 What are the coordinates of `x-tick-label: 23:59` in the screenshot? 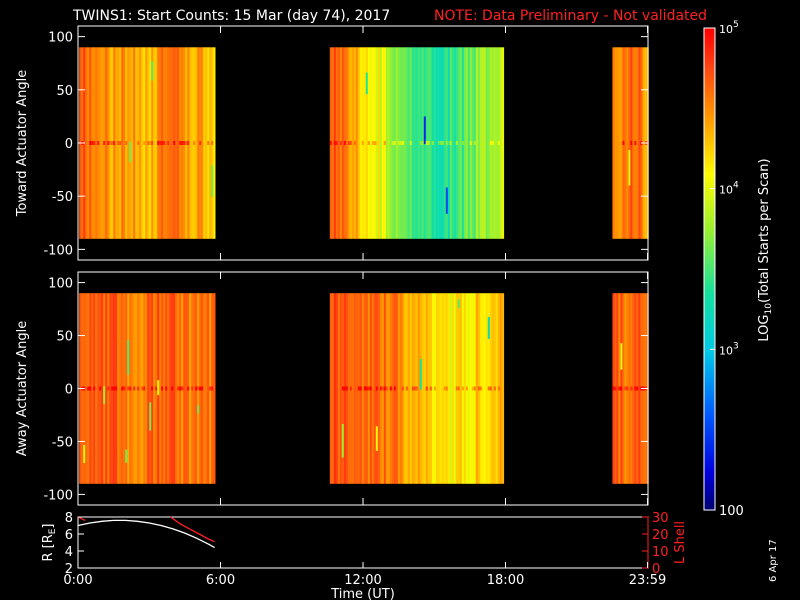 It's located at (647, 580).